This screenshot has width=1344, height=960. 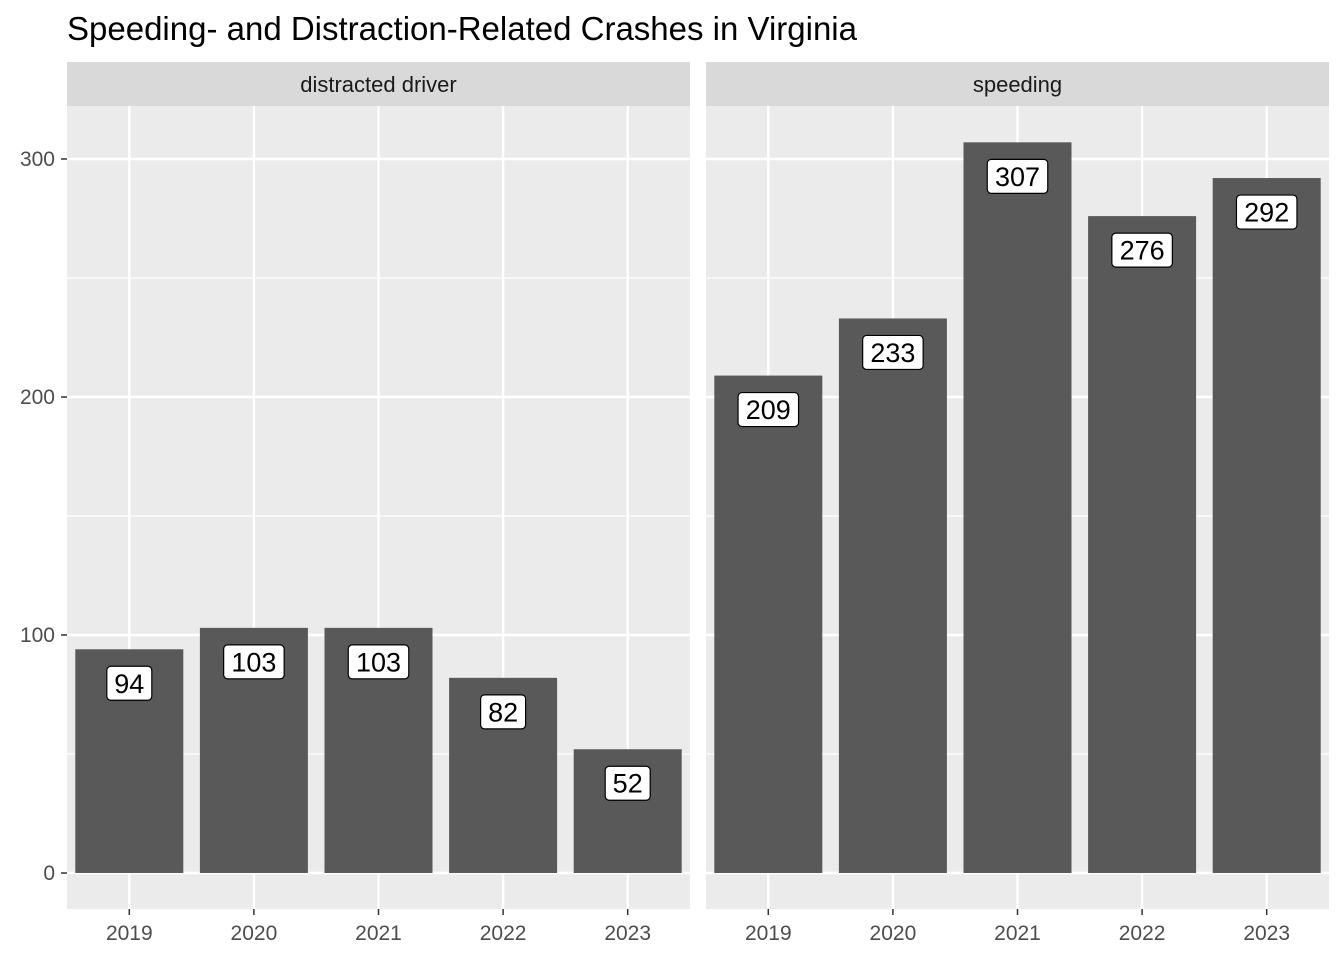 I want to click on bar-value-label: 209, so click(x=768, y=410).